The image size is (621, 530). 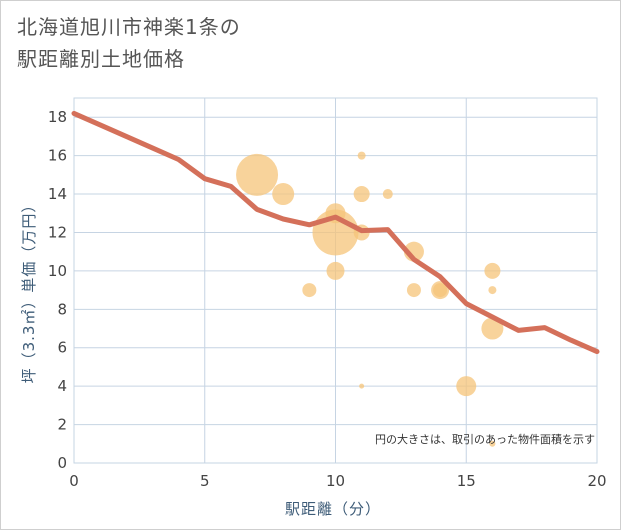 I want to click on x-tick-label: 0, so click(x=74, y=481).